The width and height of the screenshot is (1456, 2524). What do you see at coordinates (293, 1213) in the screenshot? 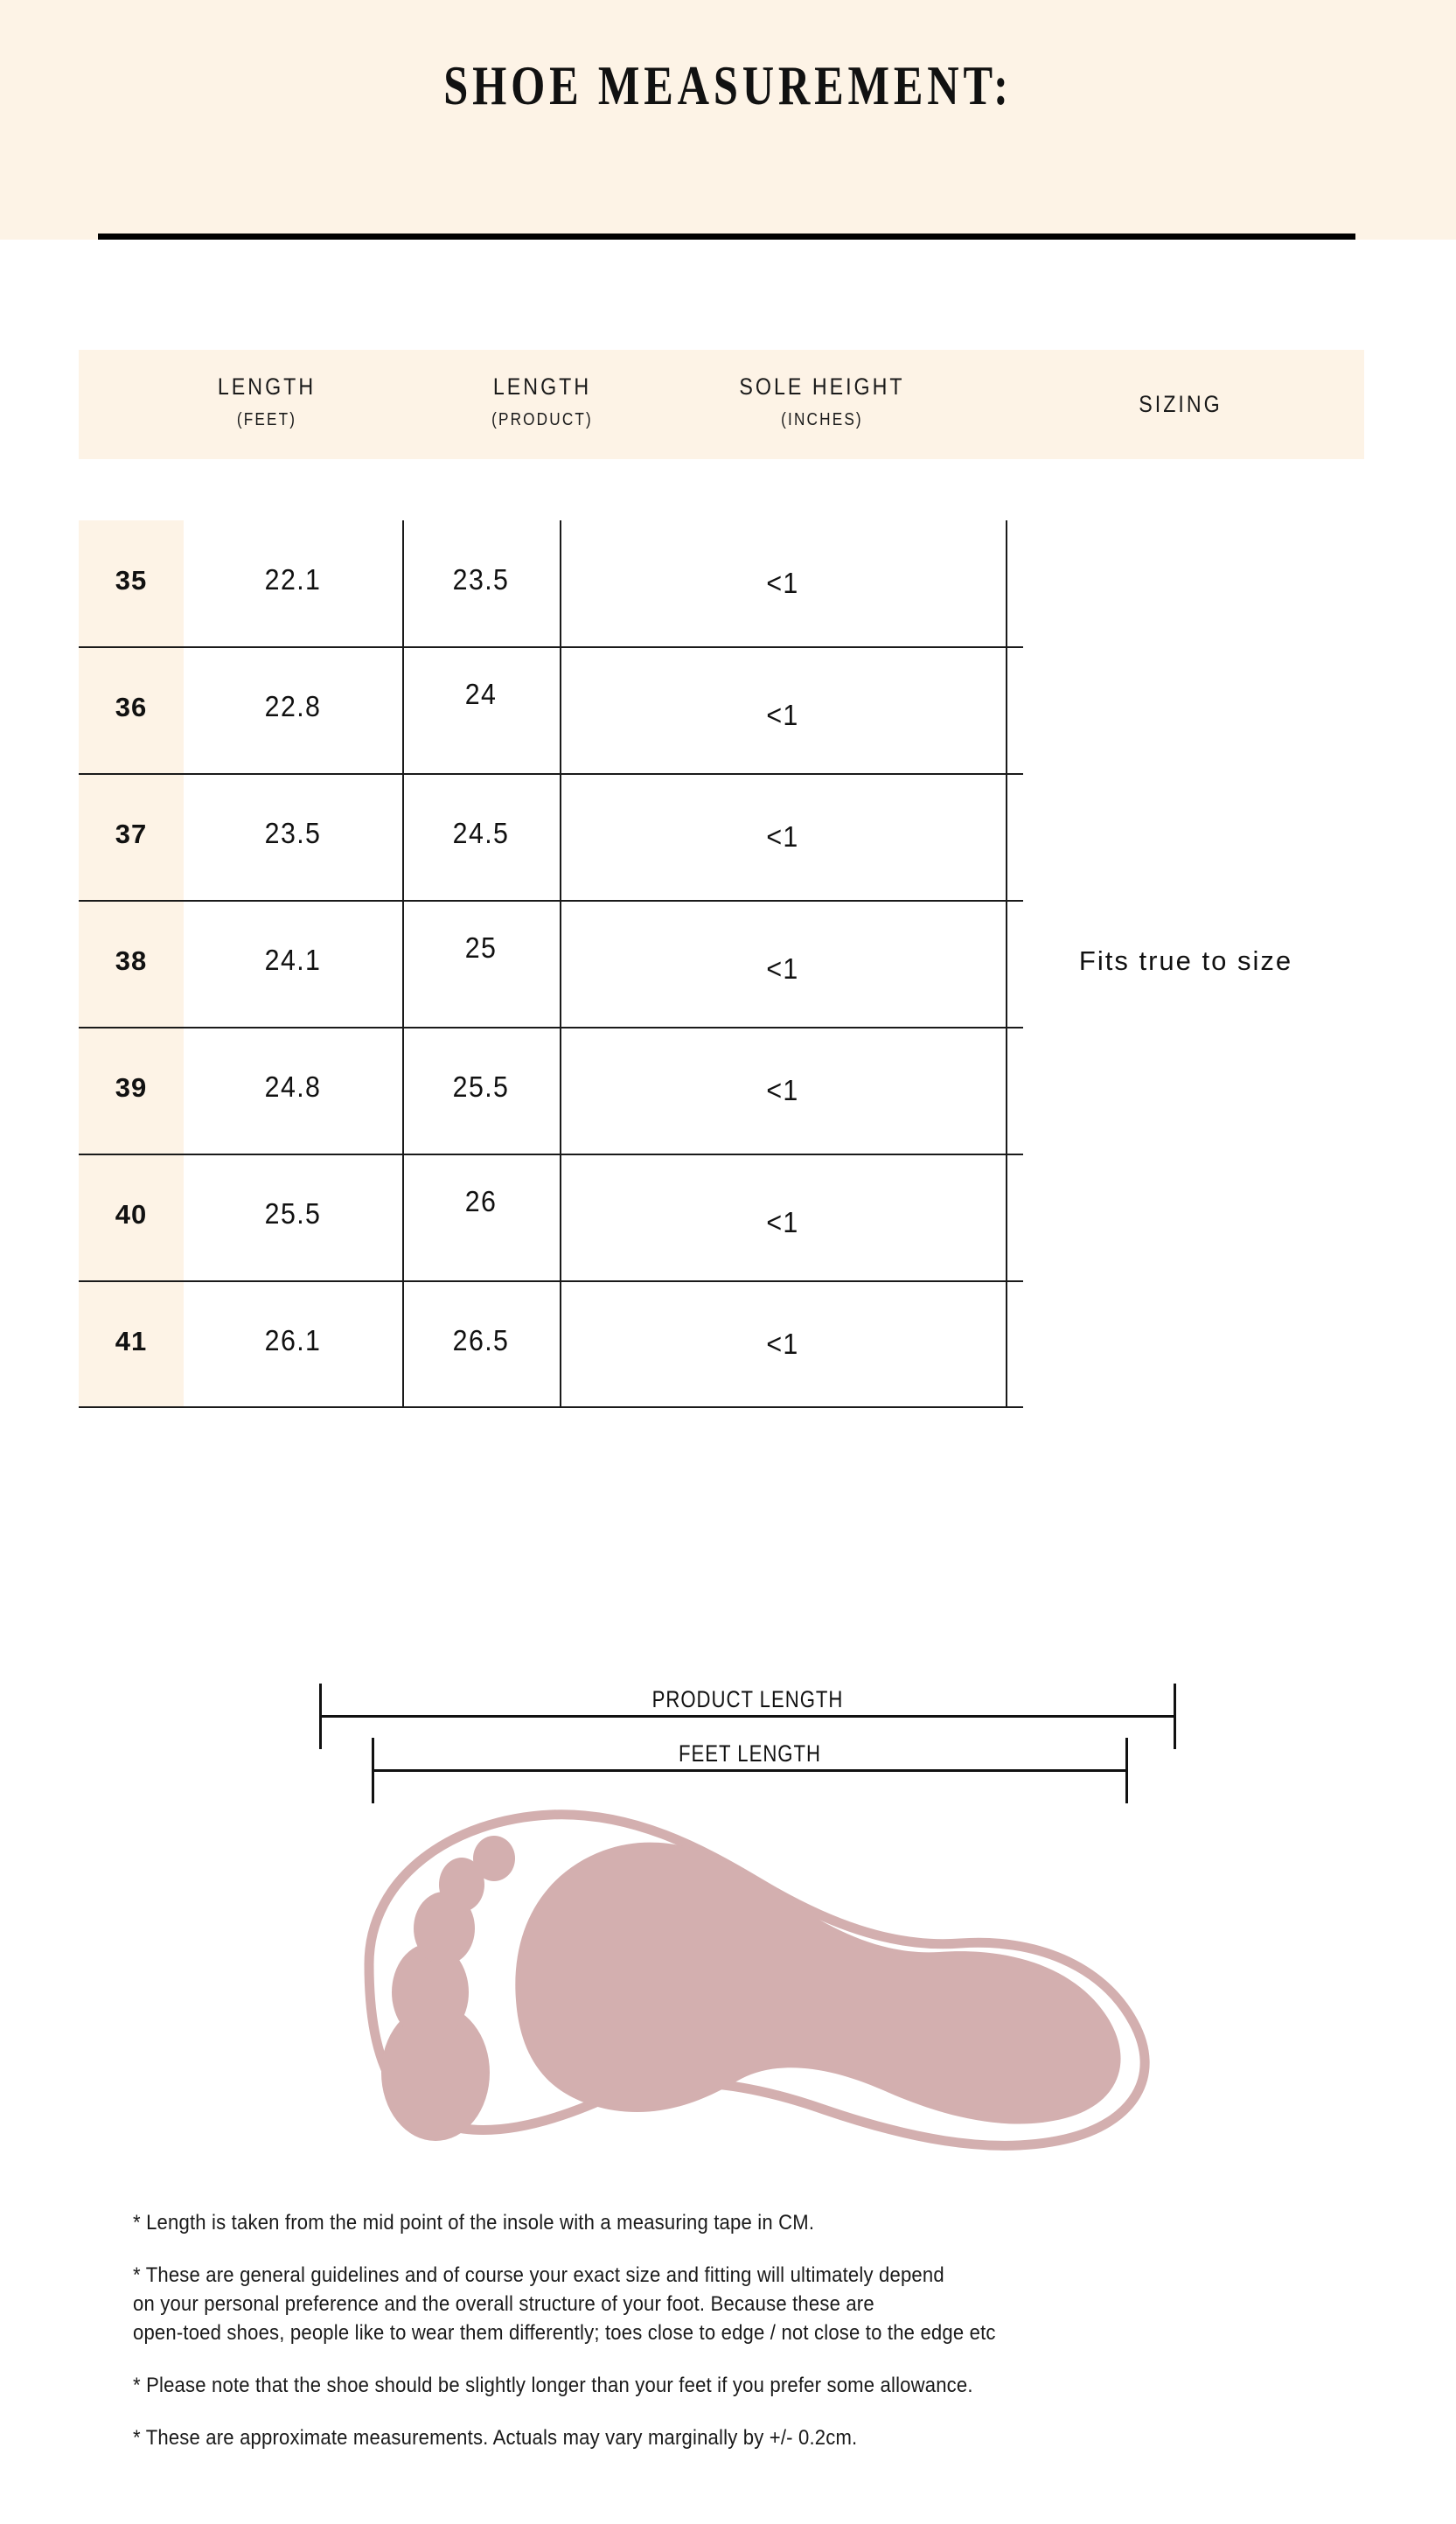
I see `table-cell-length-feet: 25.5` at bounding box center [293, 1213].